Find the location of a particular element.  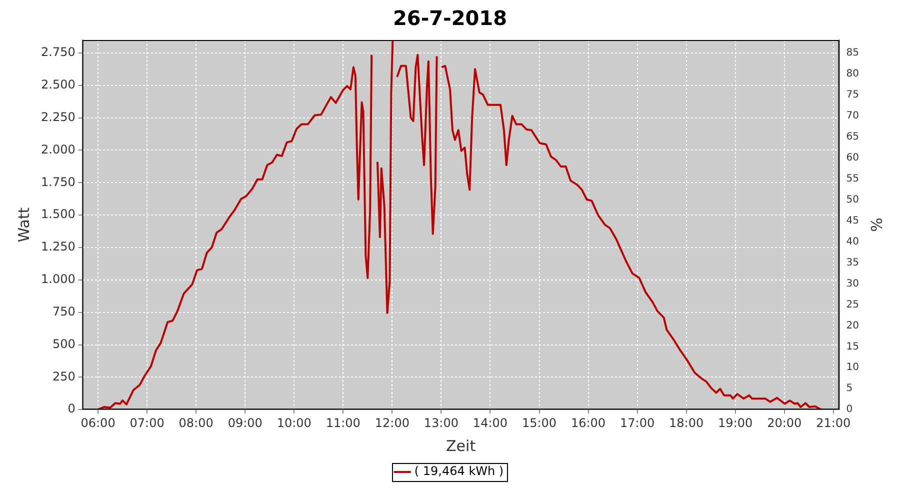

x-tick-label: 17:00 is located at coordinates (637, 423).